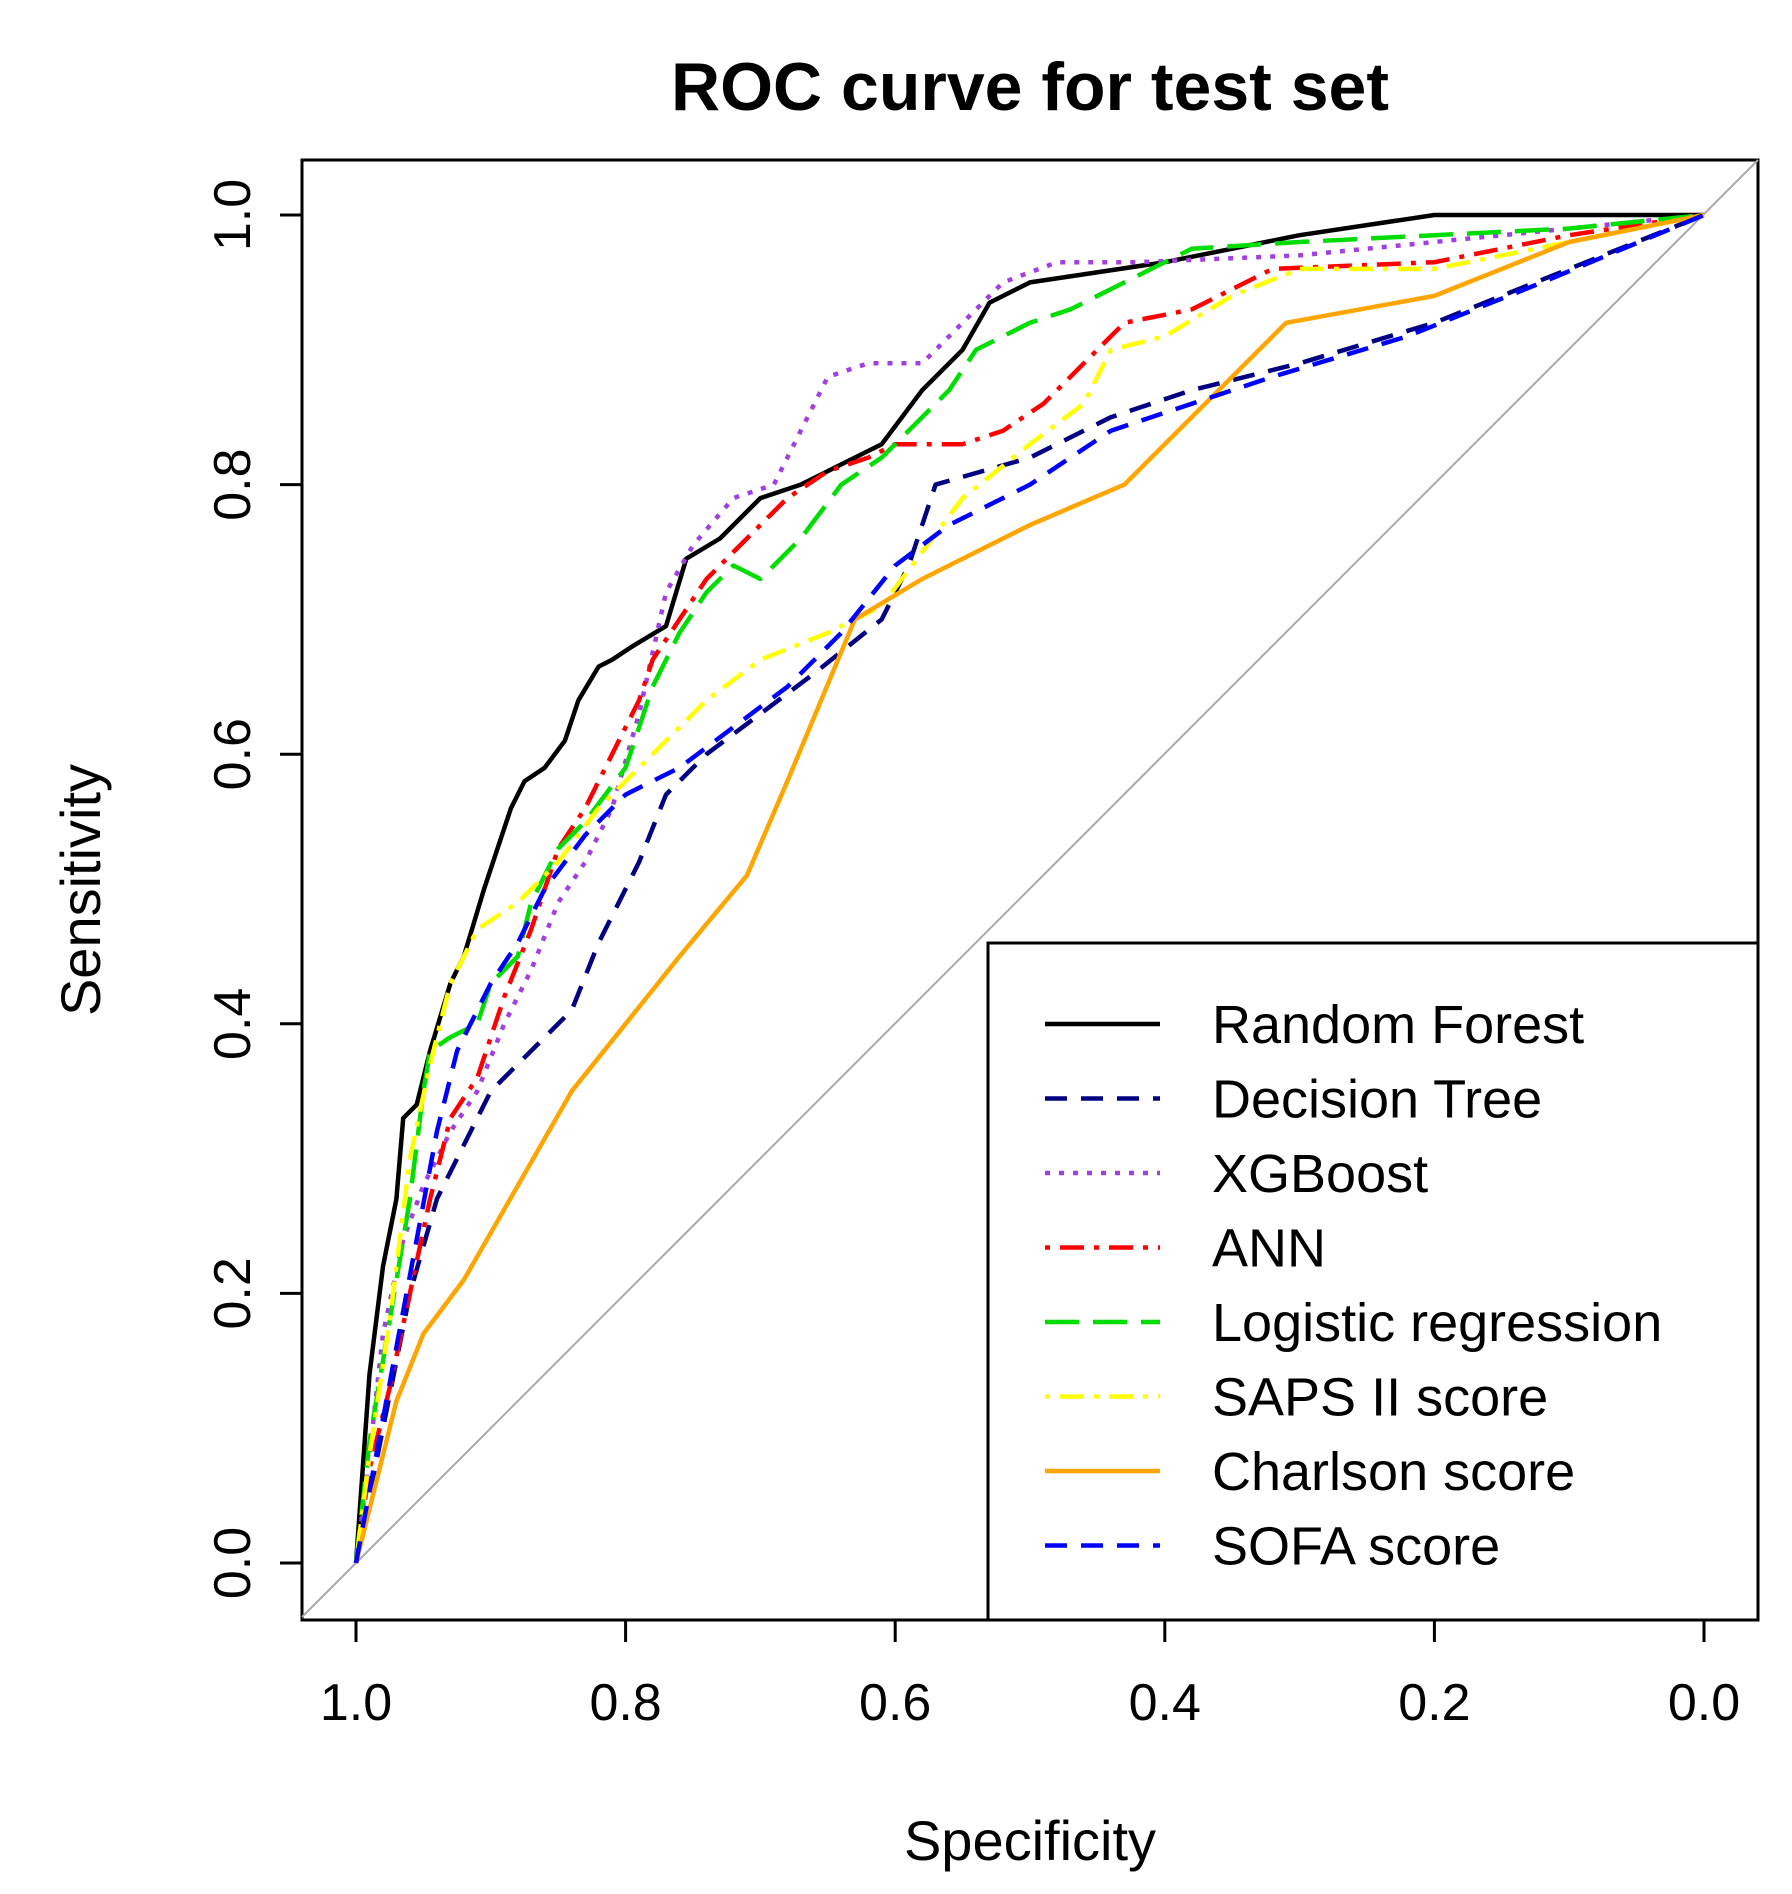  Describe the element at coordinates (1030, 1840) in the screenshot. I see `x-axis-label: Specificity` at that location.